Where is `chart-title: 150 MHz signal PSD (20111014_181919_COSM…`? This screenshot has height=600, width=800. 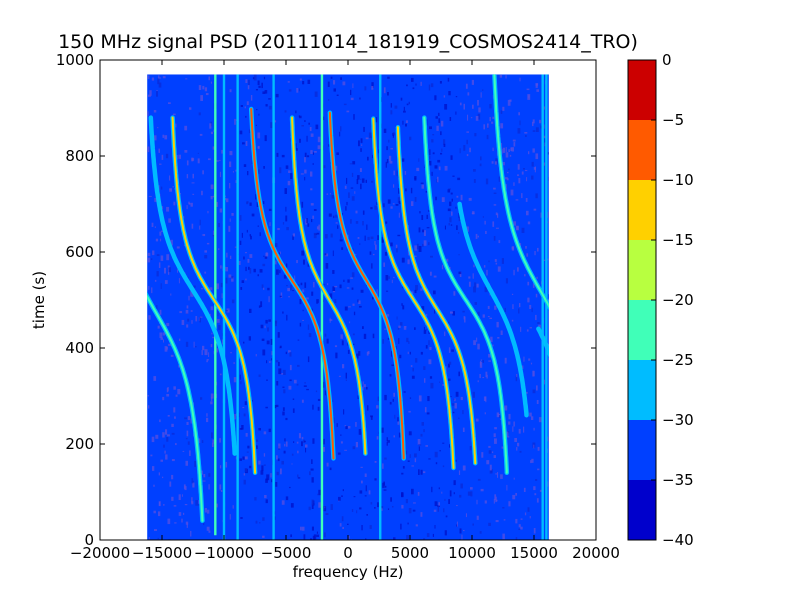
chart-title: 150 MHz signal PSD (20111014_181919_COSM… is located at coordinates (348, 42).